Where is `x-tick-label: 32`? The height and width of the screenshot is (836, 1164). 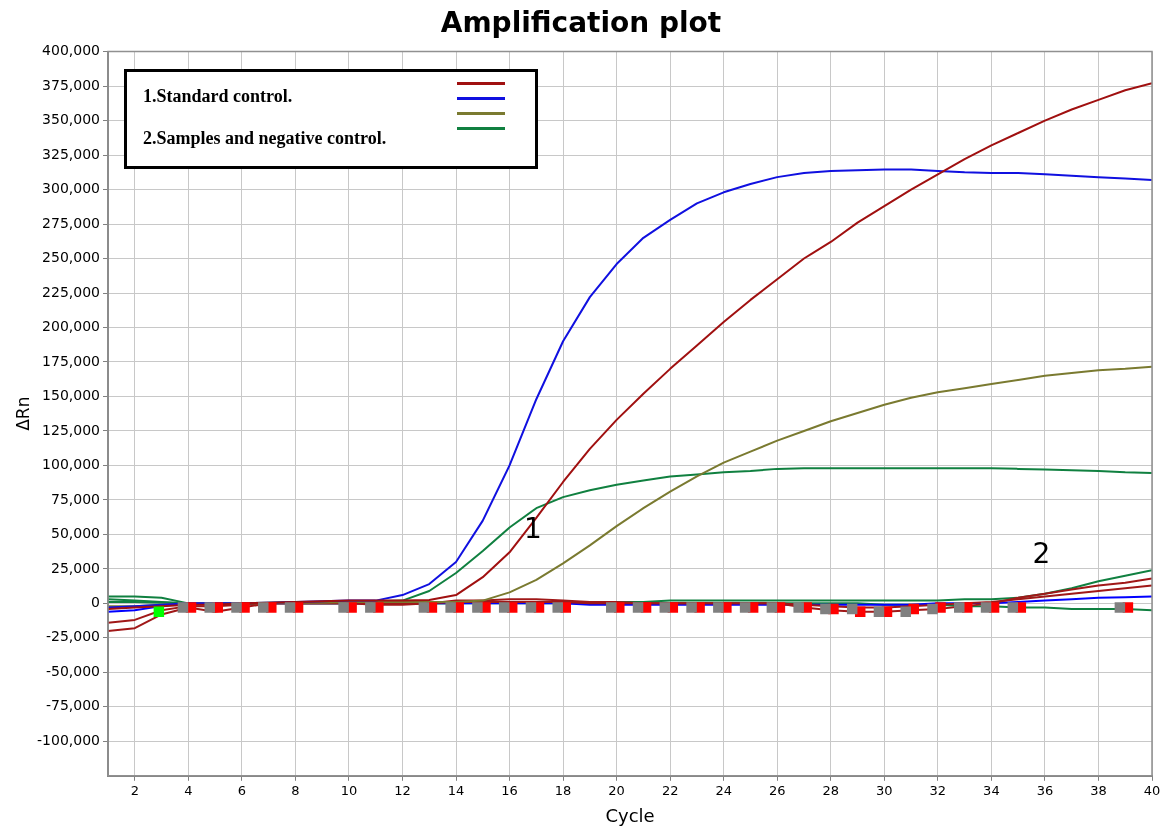 x-tick-label: 32 is located at coordinates (938, 790).